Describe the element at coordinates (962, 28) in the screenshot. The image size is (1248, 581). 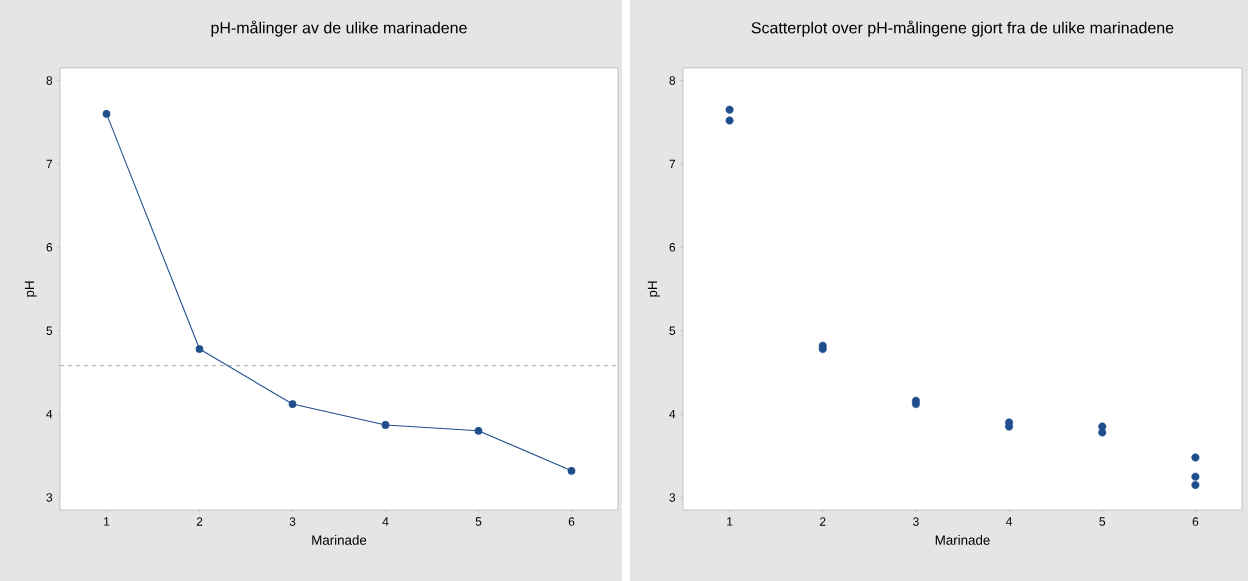
I see `chart-title: Scatterplot over pH-målingene gjort fra de ulike marinadene` at that location.